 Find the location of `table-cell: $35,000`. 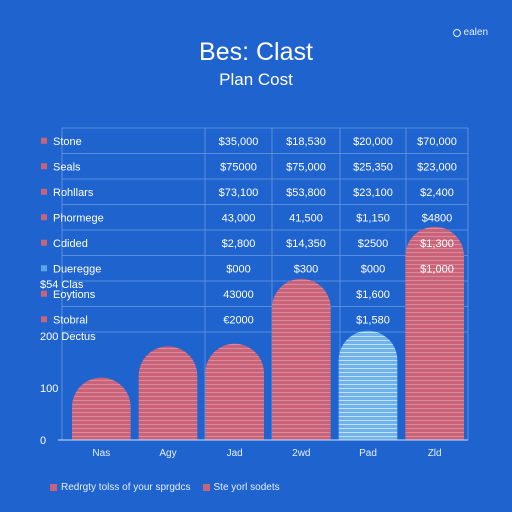

table-cell: $35,000 is located at coordinates (239, 142).